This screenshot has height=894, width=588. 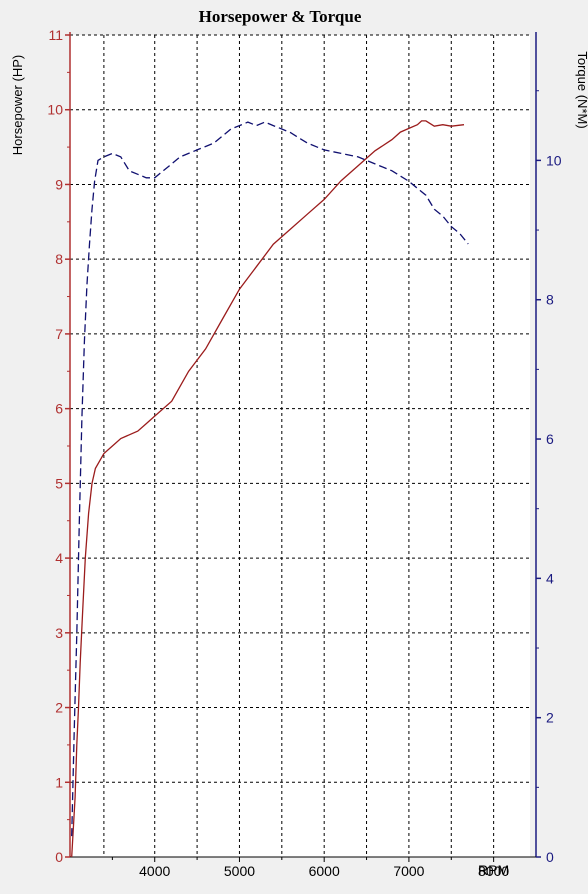 What do you see at coordinates (154, 871) in the screenshot?
I see `x-tick-label: 4000` at bounding box center [154, 871].